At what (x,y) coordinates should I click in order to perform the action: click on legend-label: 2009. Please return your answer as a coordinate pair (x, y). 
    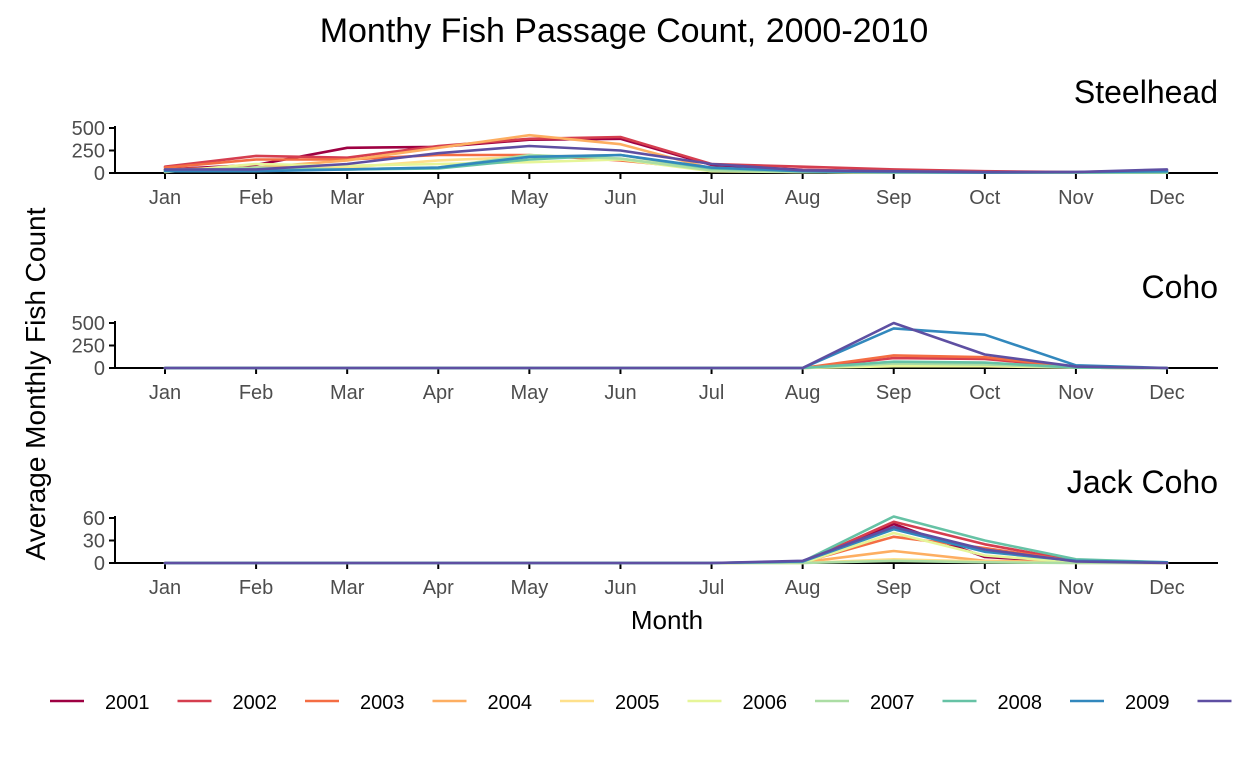
    Looking at the image, I should click on (1147, 703).